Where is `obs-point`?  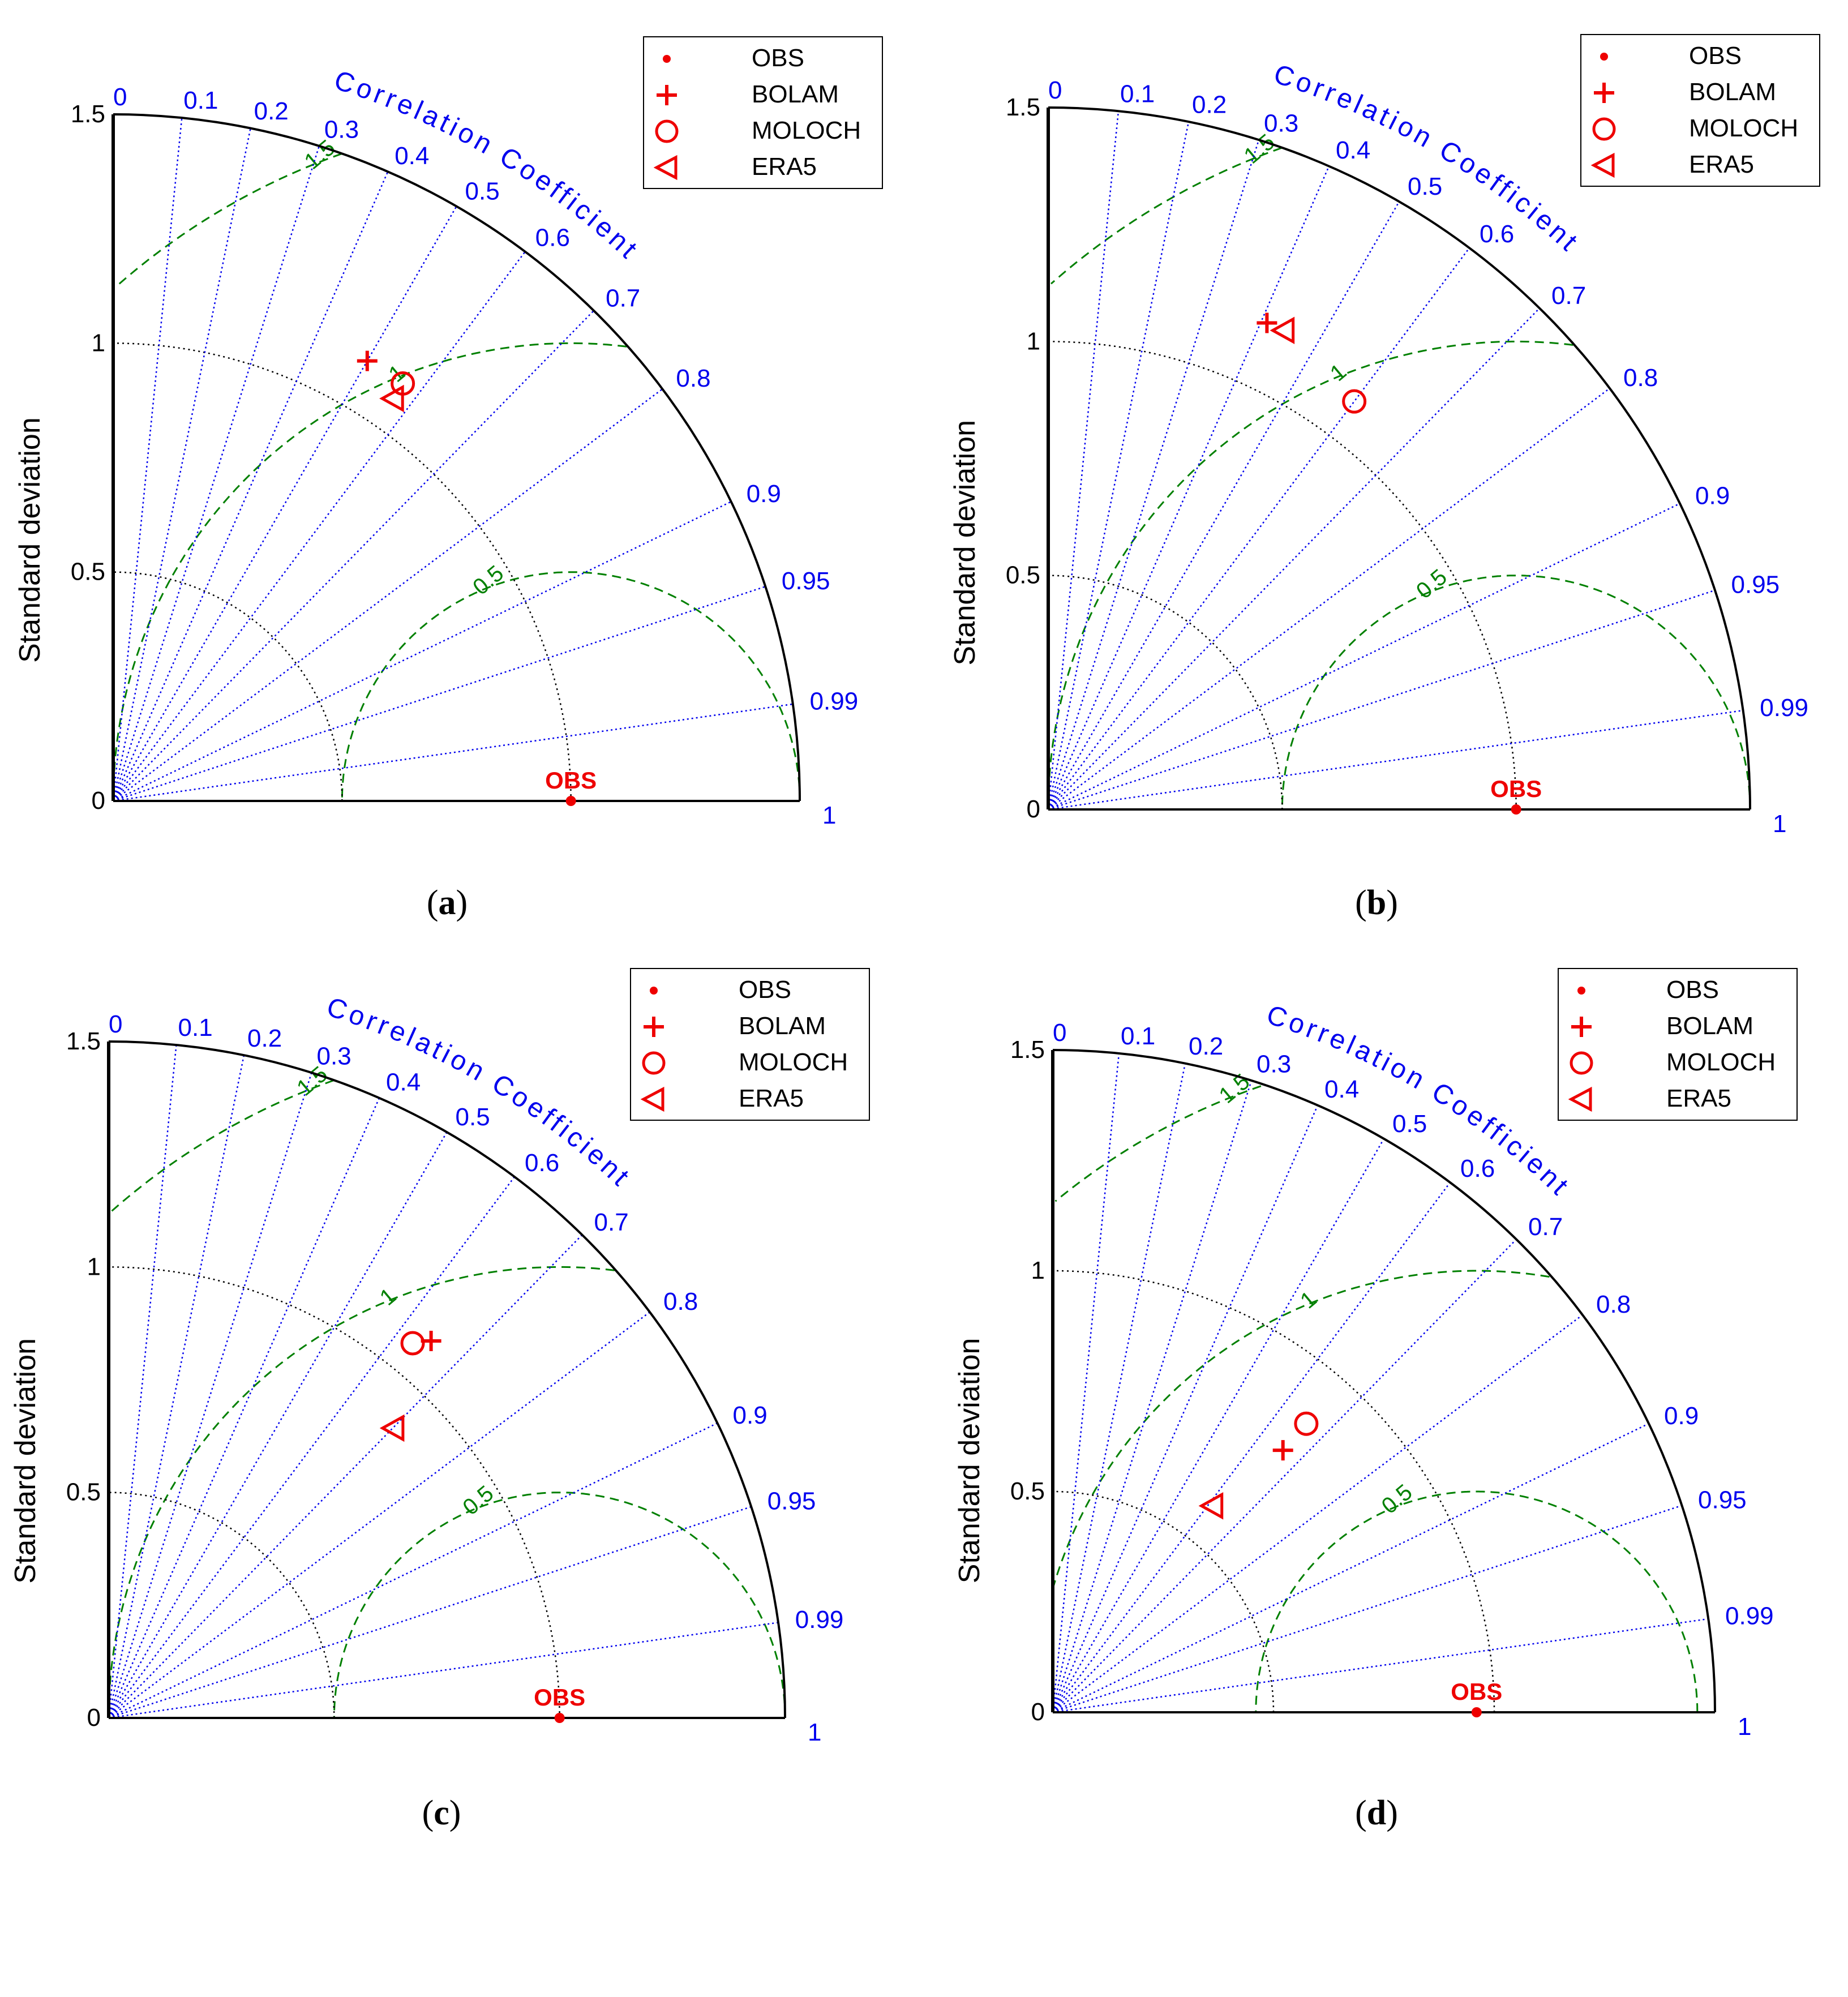 obs-point is located at coordinates (570, 801).